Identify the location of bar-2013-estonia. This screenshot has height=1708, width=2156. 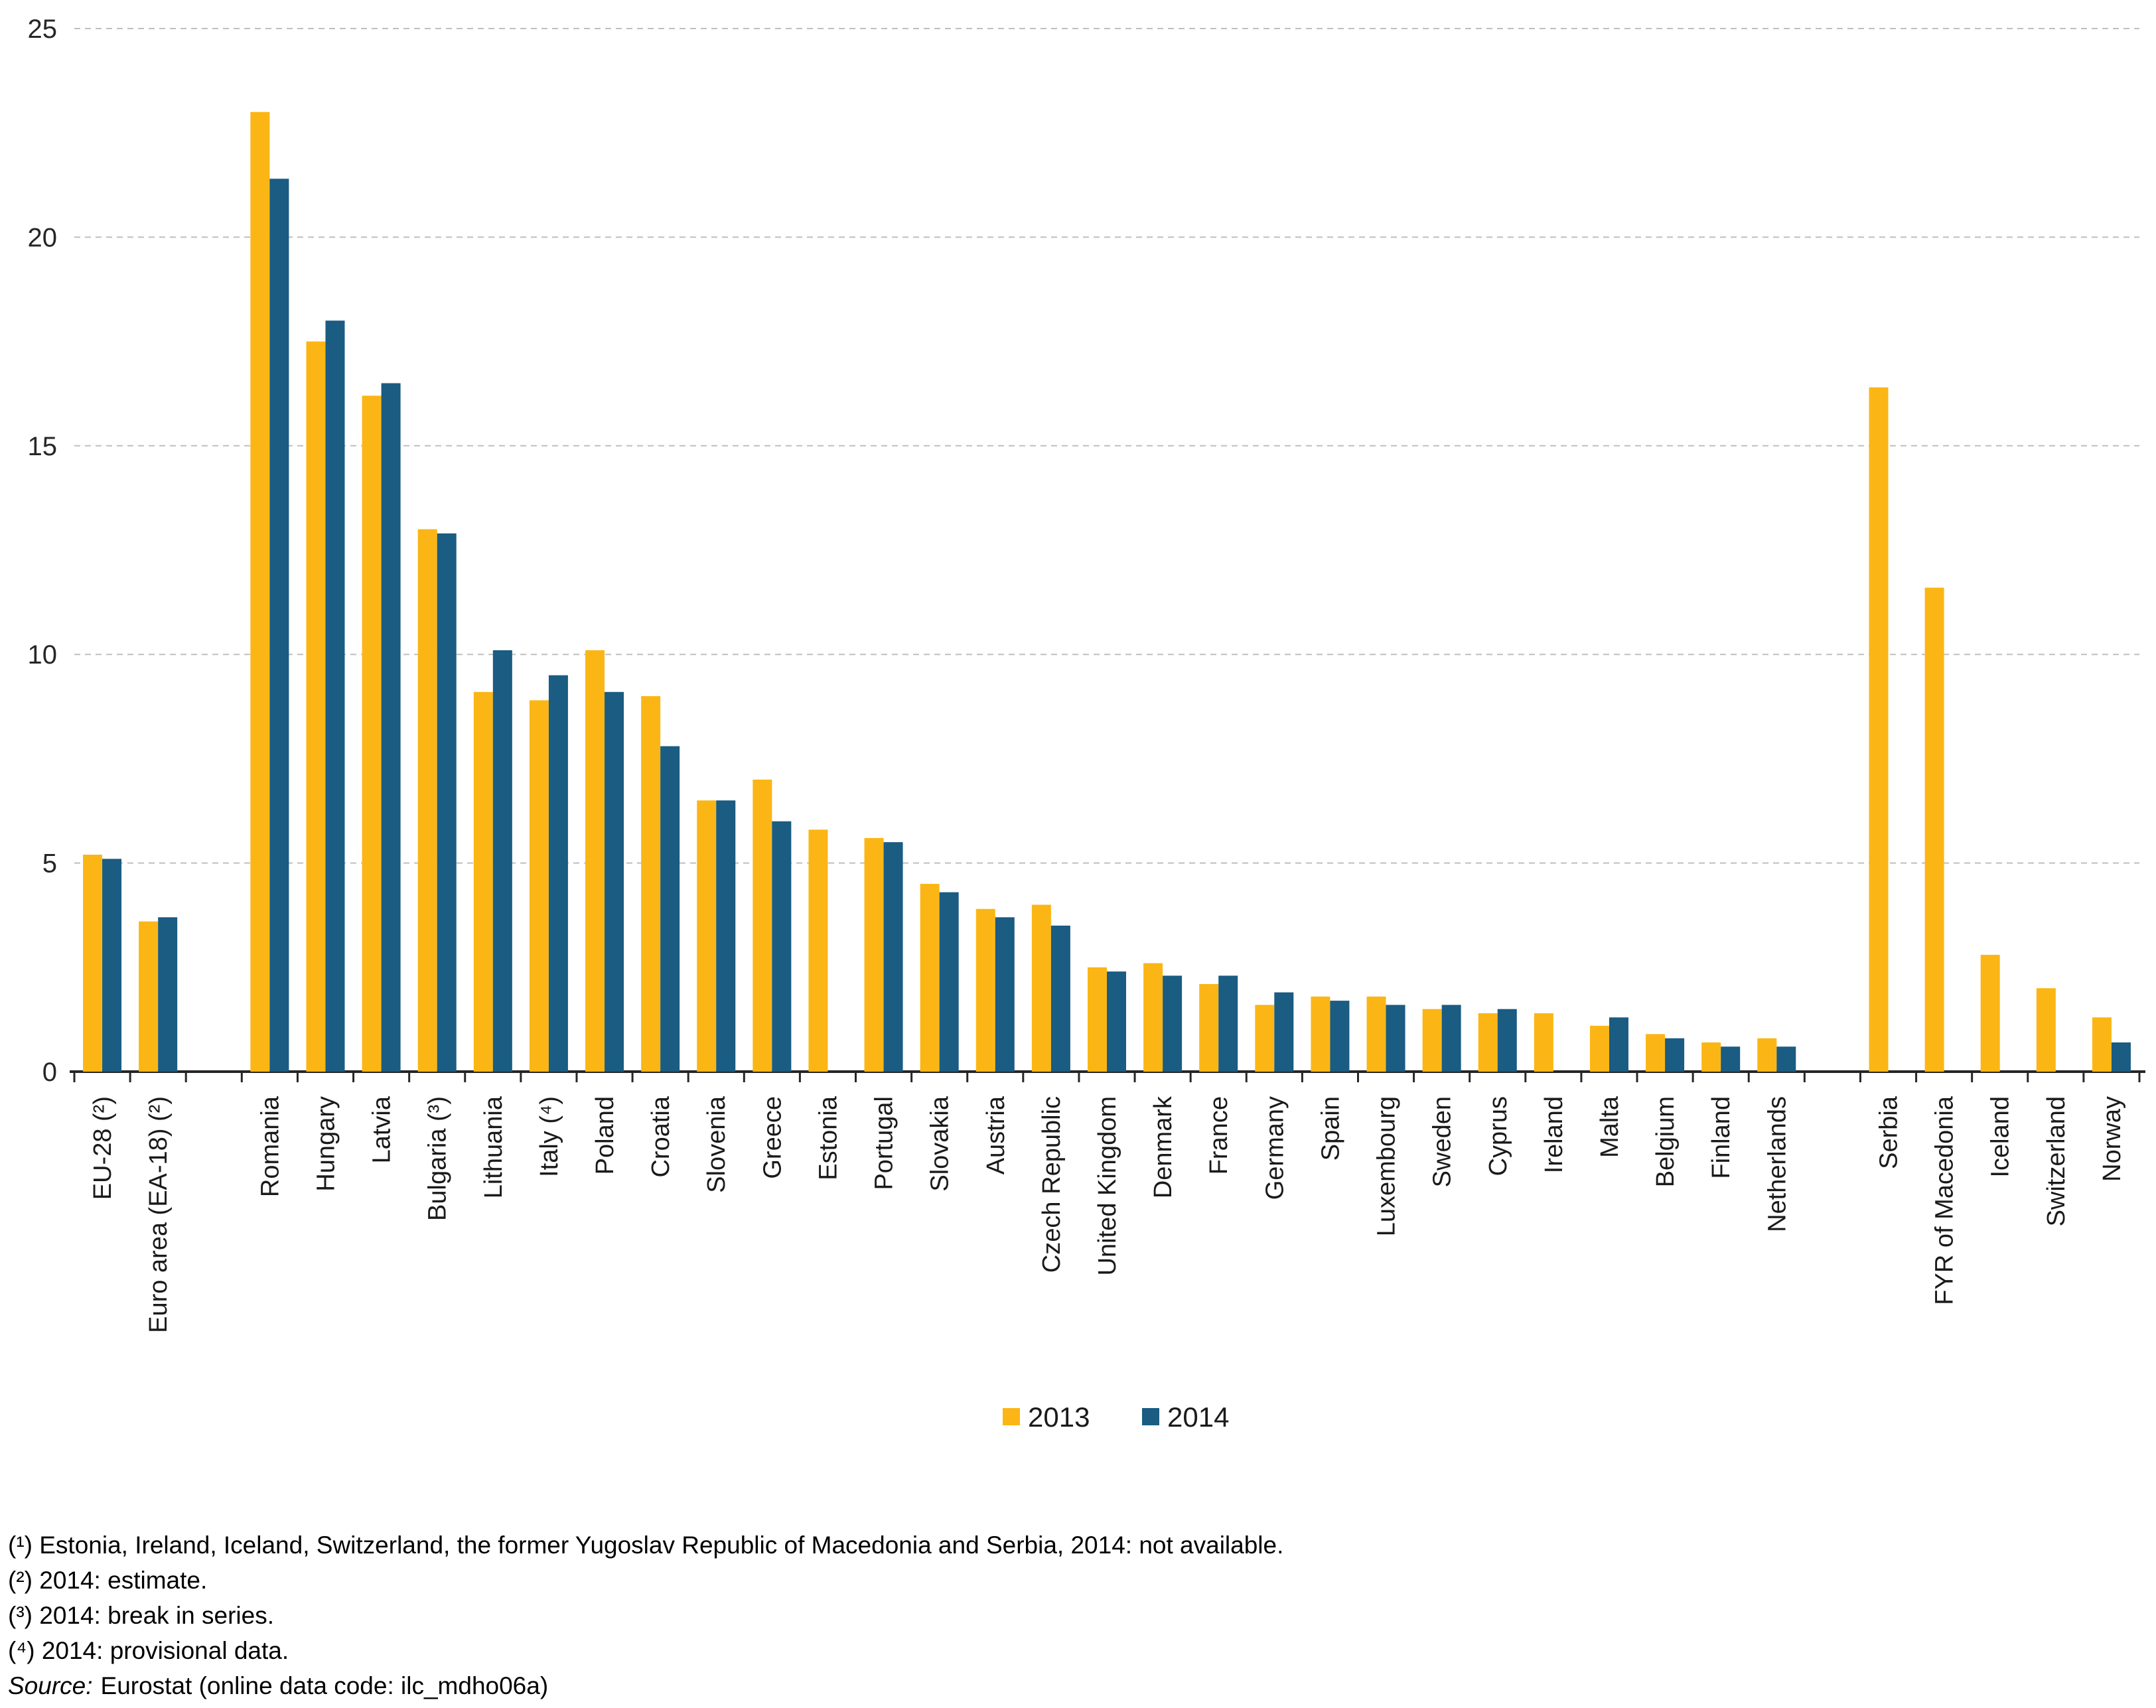
(818, 950).